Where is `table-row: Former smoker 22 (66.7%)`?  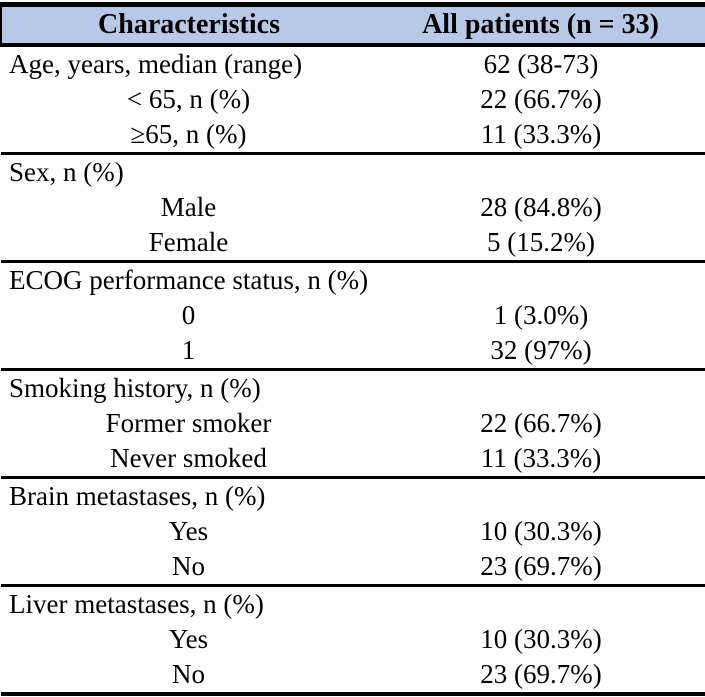
table-row: Former smoker 22 (66.7%) is located at coordinates (353, 423).